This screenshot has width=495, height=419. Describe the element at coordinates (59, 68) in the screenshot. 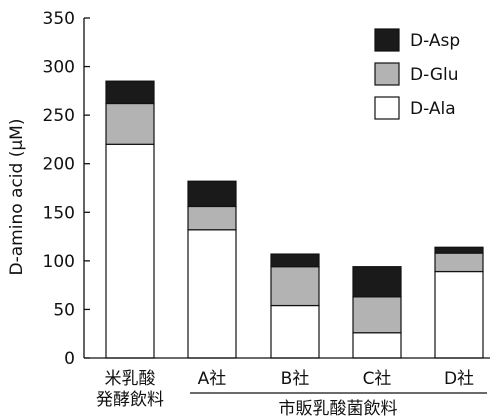

I see `y-tick-label: 300` at that location.